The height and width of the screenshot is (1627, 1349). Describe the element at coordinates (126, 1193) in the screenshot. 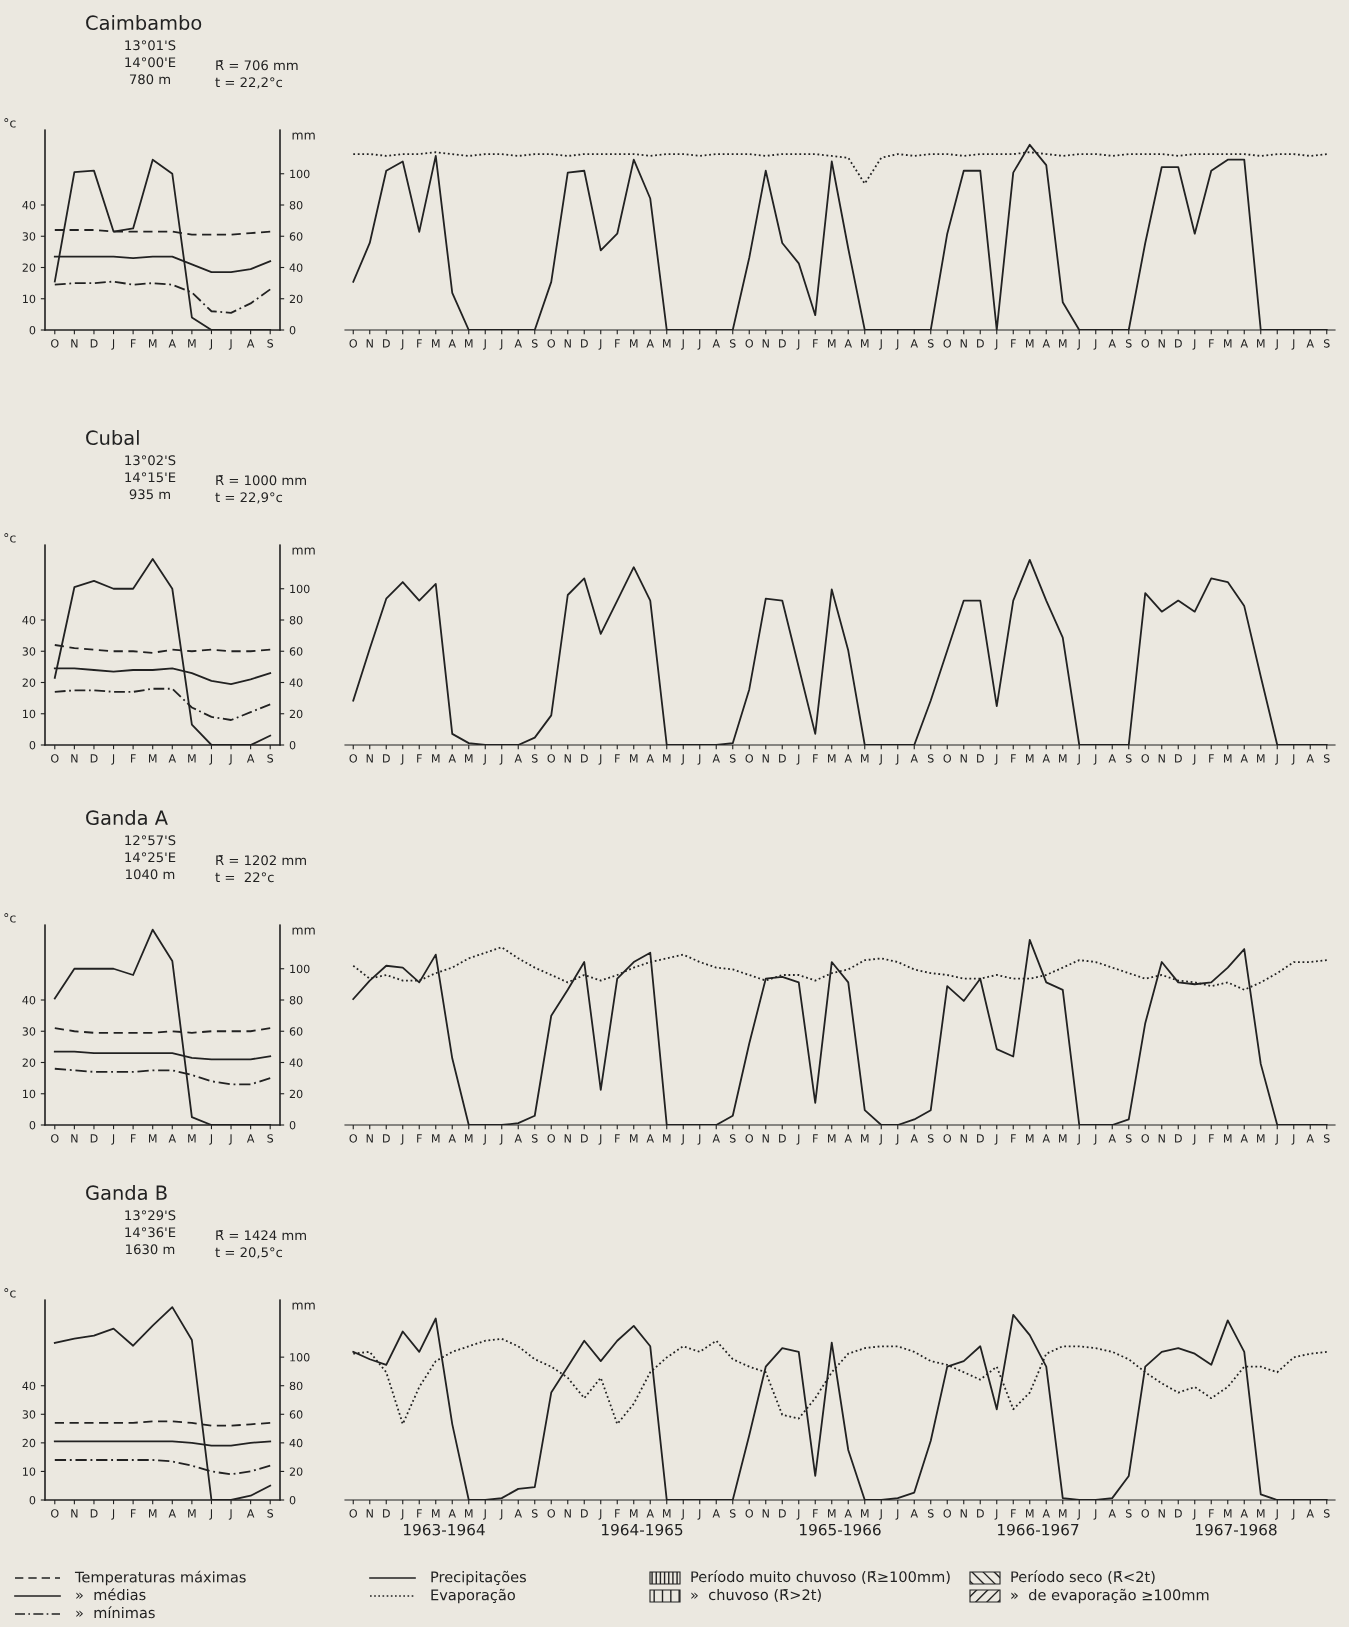

I see `chart-title: Ganda B` at that location.